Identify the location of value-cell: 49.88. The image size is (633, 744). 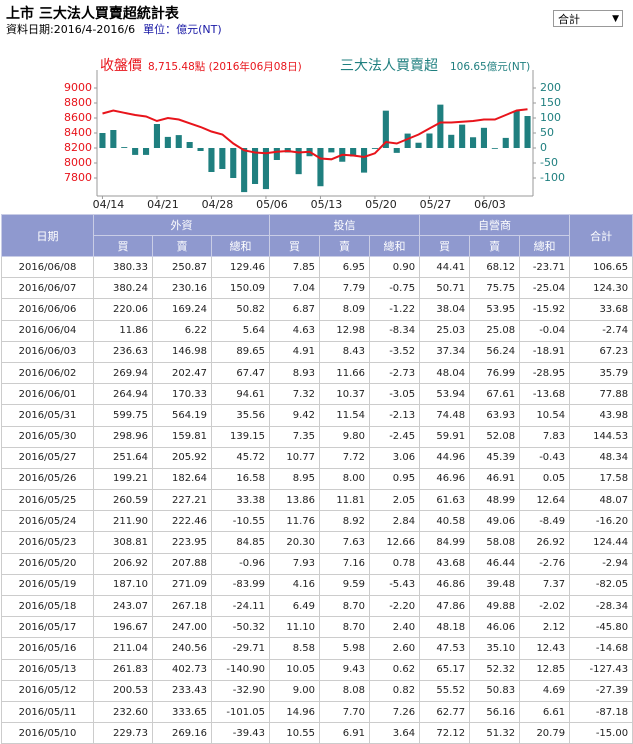
(495, 606).